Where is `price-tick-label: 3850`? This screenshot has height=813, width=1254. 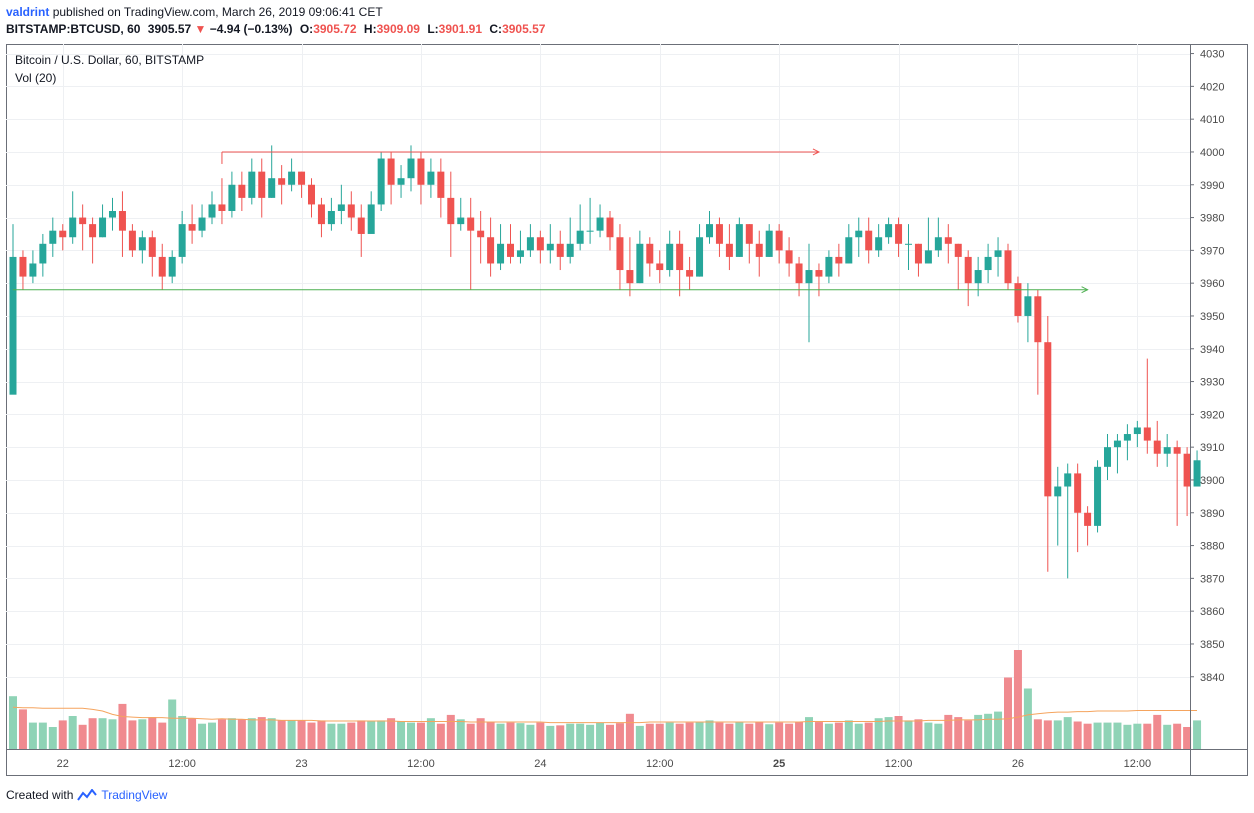
price-tick-label: 3850 is located at coordinates (1212, 645).